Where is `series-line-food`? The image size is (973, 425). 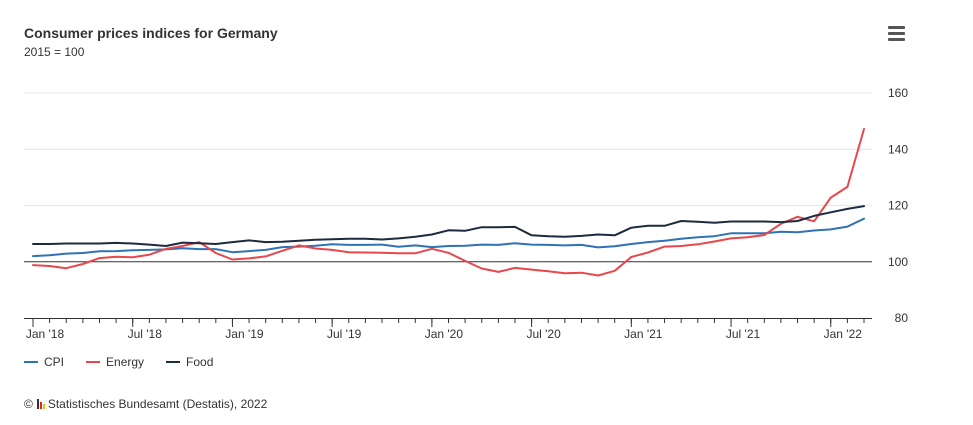 series-line-food is located at coordinates (448, 226).